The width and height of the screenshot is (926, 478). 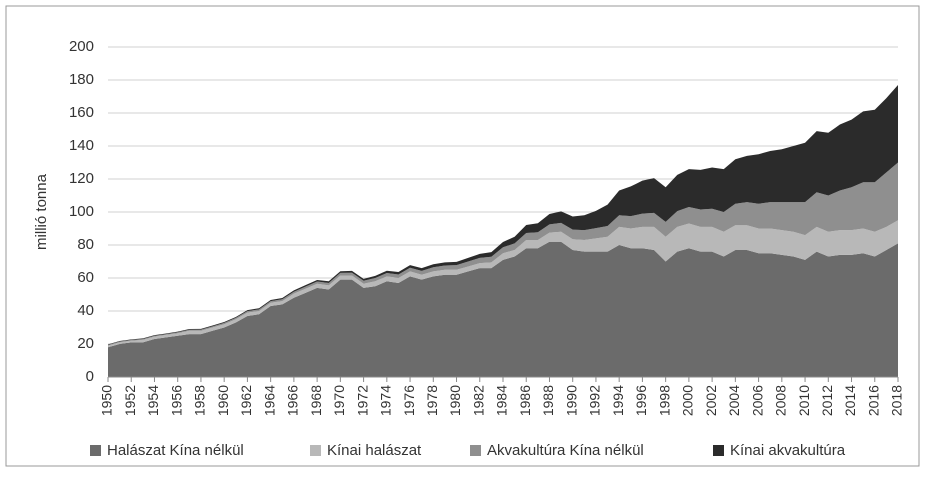 I want to click on x-tick-label: 2002, so click(x=711, y=400).